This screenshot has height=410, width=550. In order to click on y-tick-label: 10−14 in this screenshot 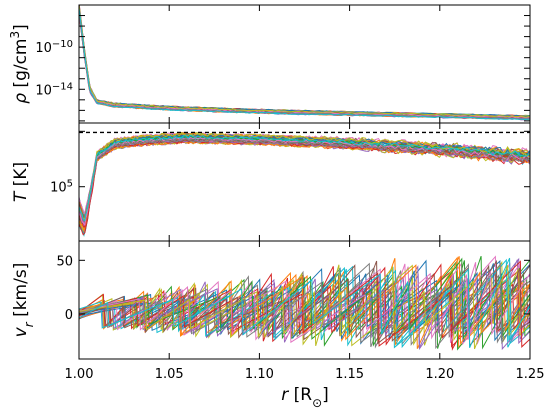, I will do `click(54, 90)`.